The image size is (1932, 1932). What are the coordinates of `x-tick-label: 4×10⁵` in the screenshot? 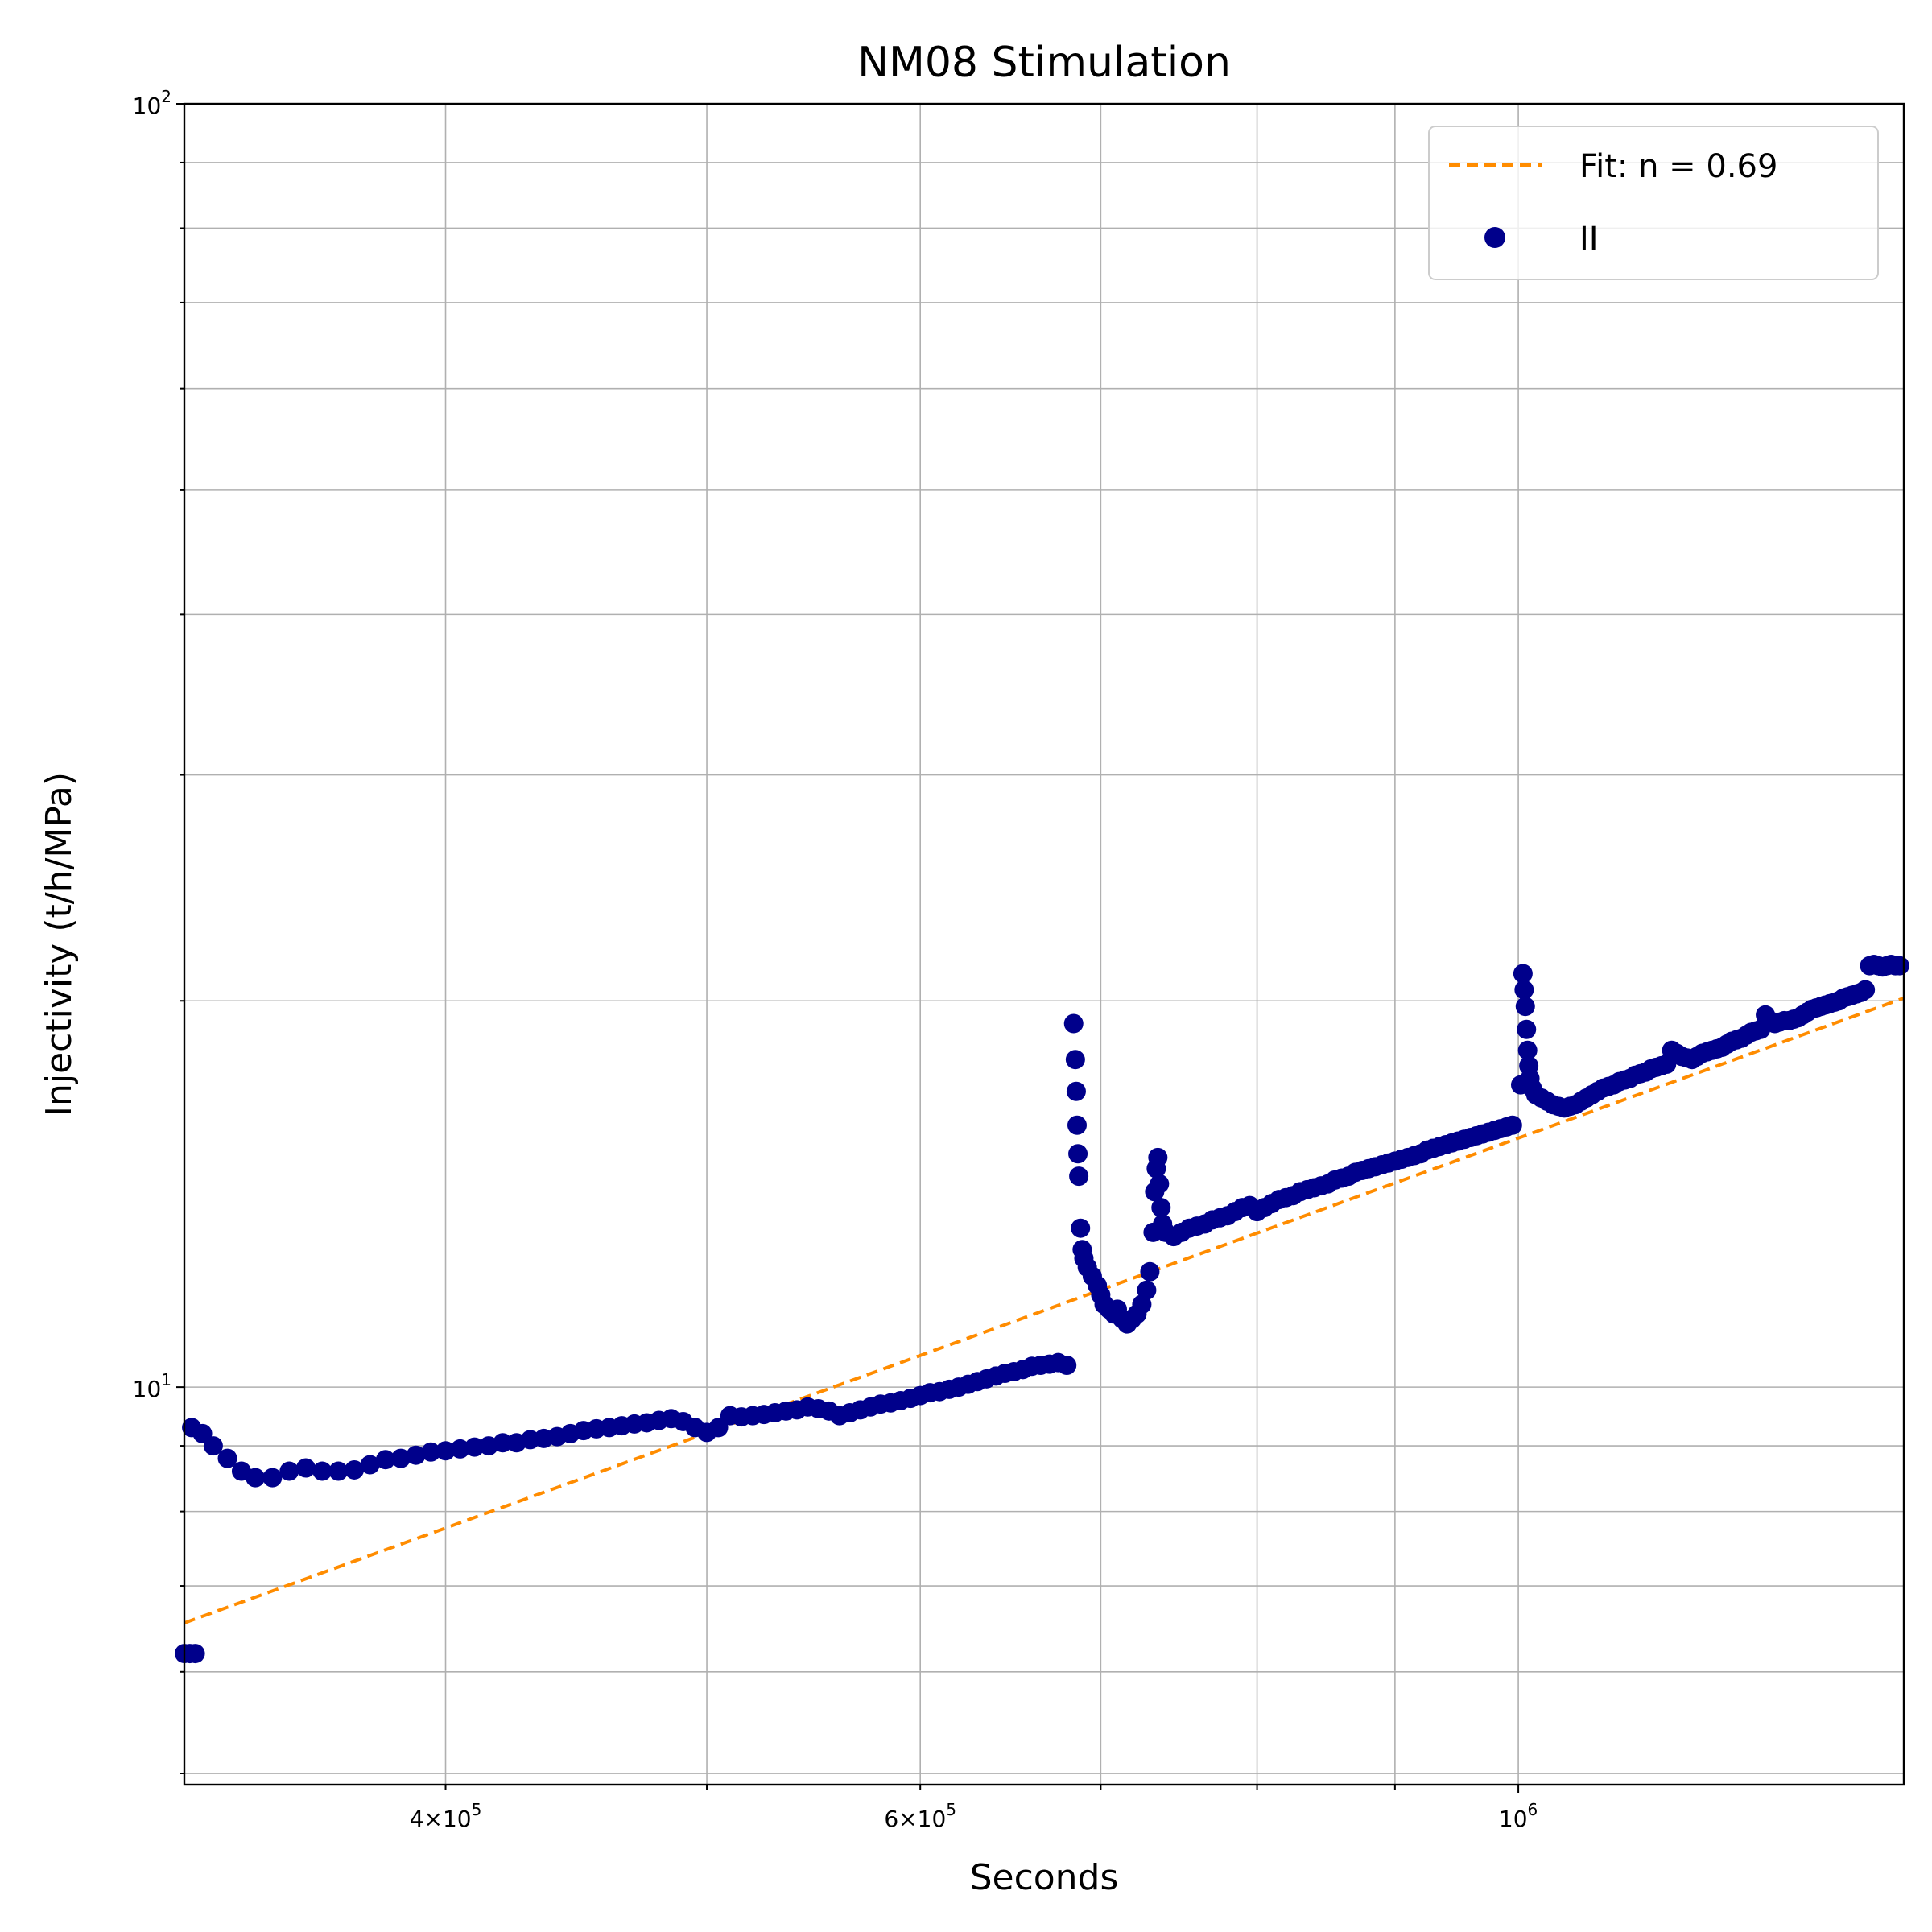 It's located at (446, 1816).